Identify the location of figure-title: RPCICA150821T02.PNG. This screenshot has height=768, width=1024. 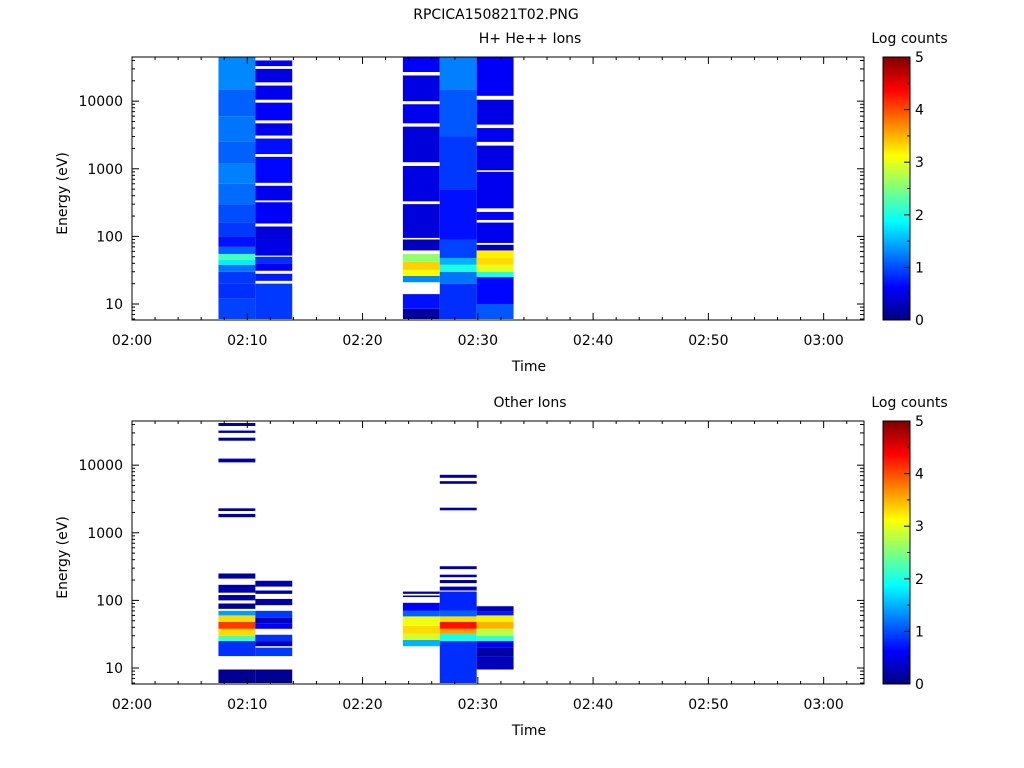
(495, 15).